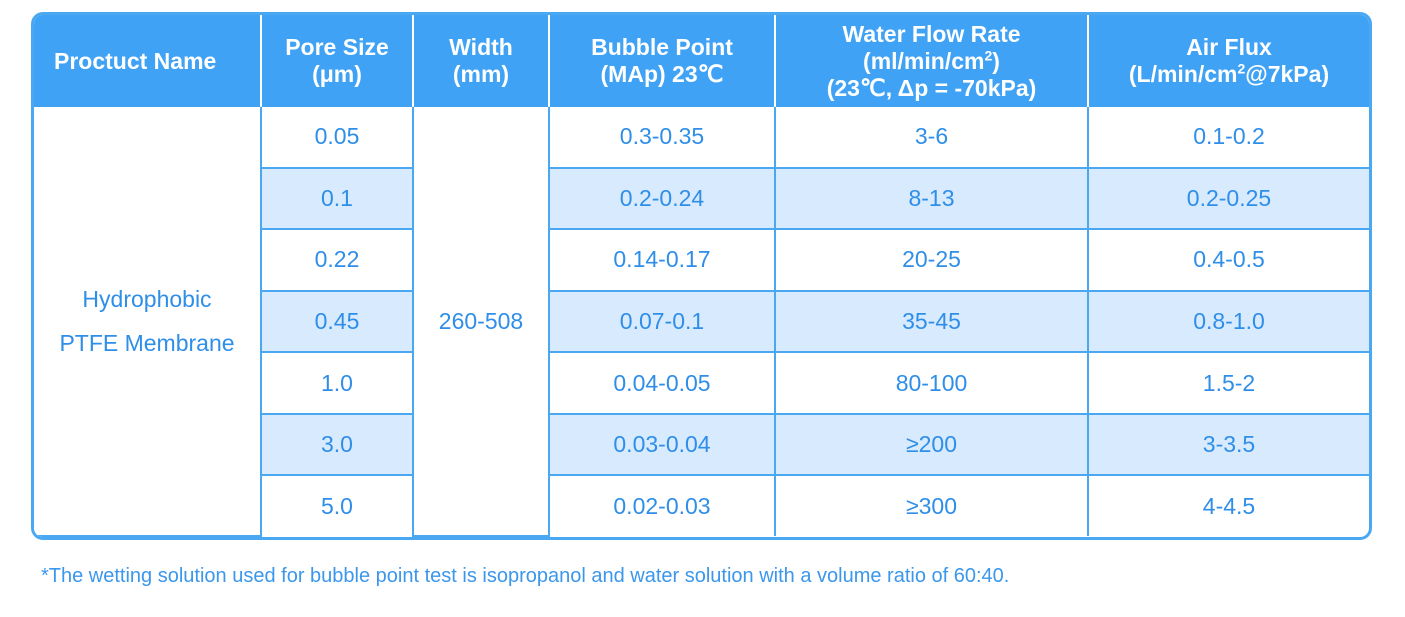 The width and height of the screenshot is (1405, 617). What do you see at coordinates (481, 74) in the screenshot?
I see `header-width-unit: (mm)` at bounding box center [481, 74].